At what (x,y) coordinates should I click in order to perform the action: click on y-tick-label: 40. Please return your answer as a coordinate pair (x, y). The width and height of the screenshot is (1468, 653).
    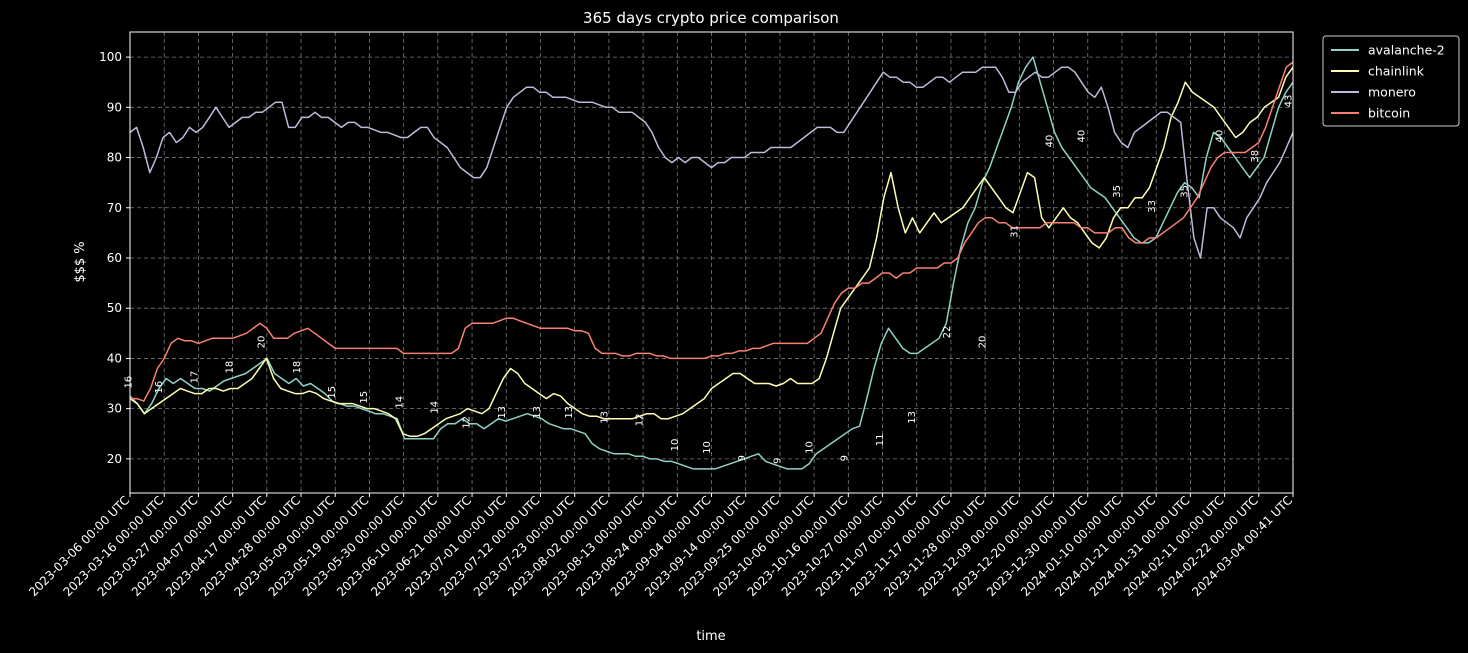
    Looking at the image, I should click on (114, 358).